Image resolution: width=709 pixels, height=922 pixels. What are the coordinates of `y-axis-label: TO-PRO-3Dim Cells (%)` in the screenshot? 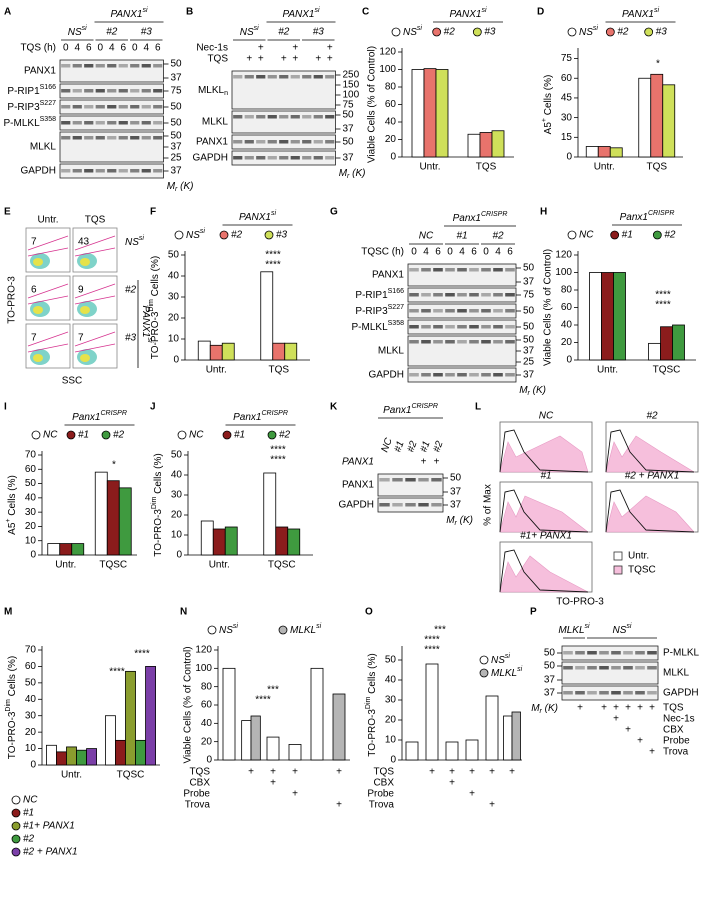 It's located at (154, 307).